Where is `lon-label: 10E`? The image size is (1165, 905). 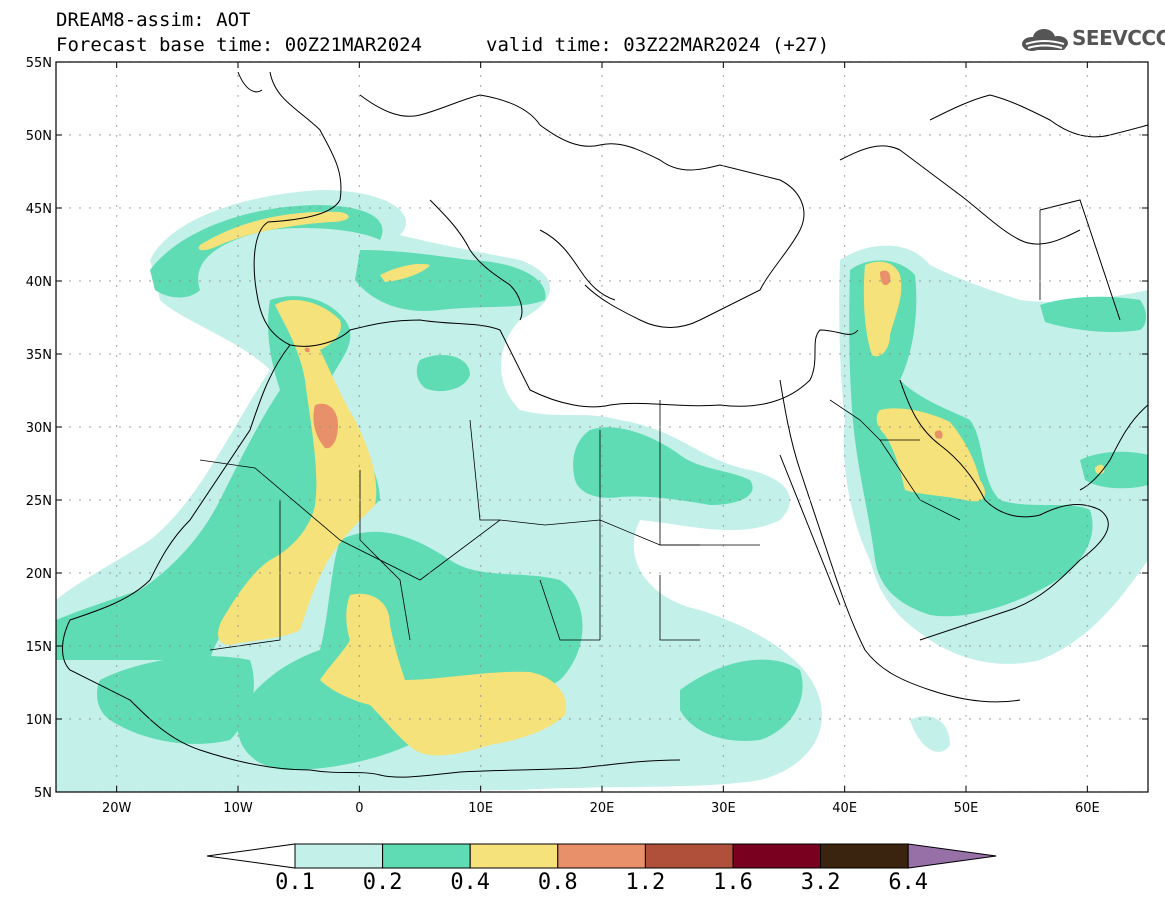 lon-label: 10E is located at coordinates (480, 808).